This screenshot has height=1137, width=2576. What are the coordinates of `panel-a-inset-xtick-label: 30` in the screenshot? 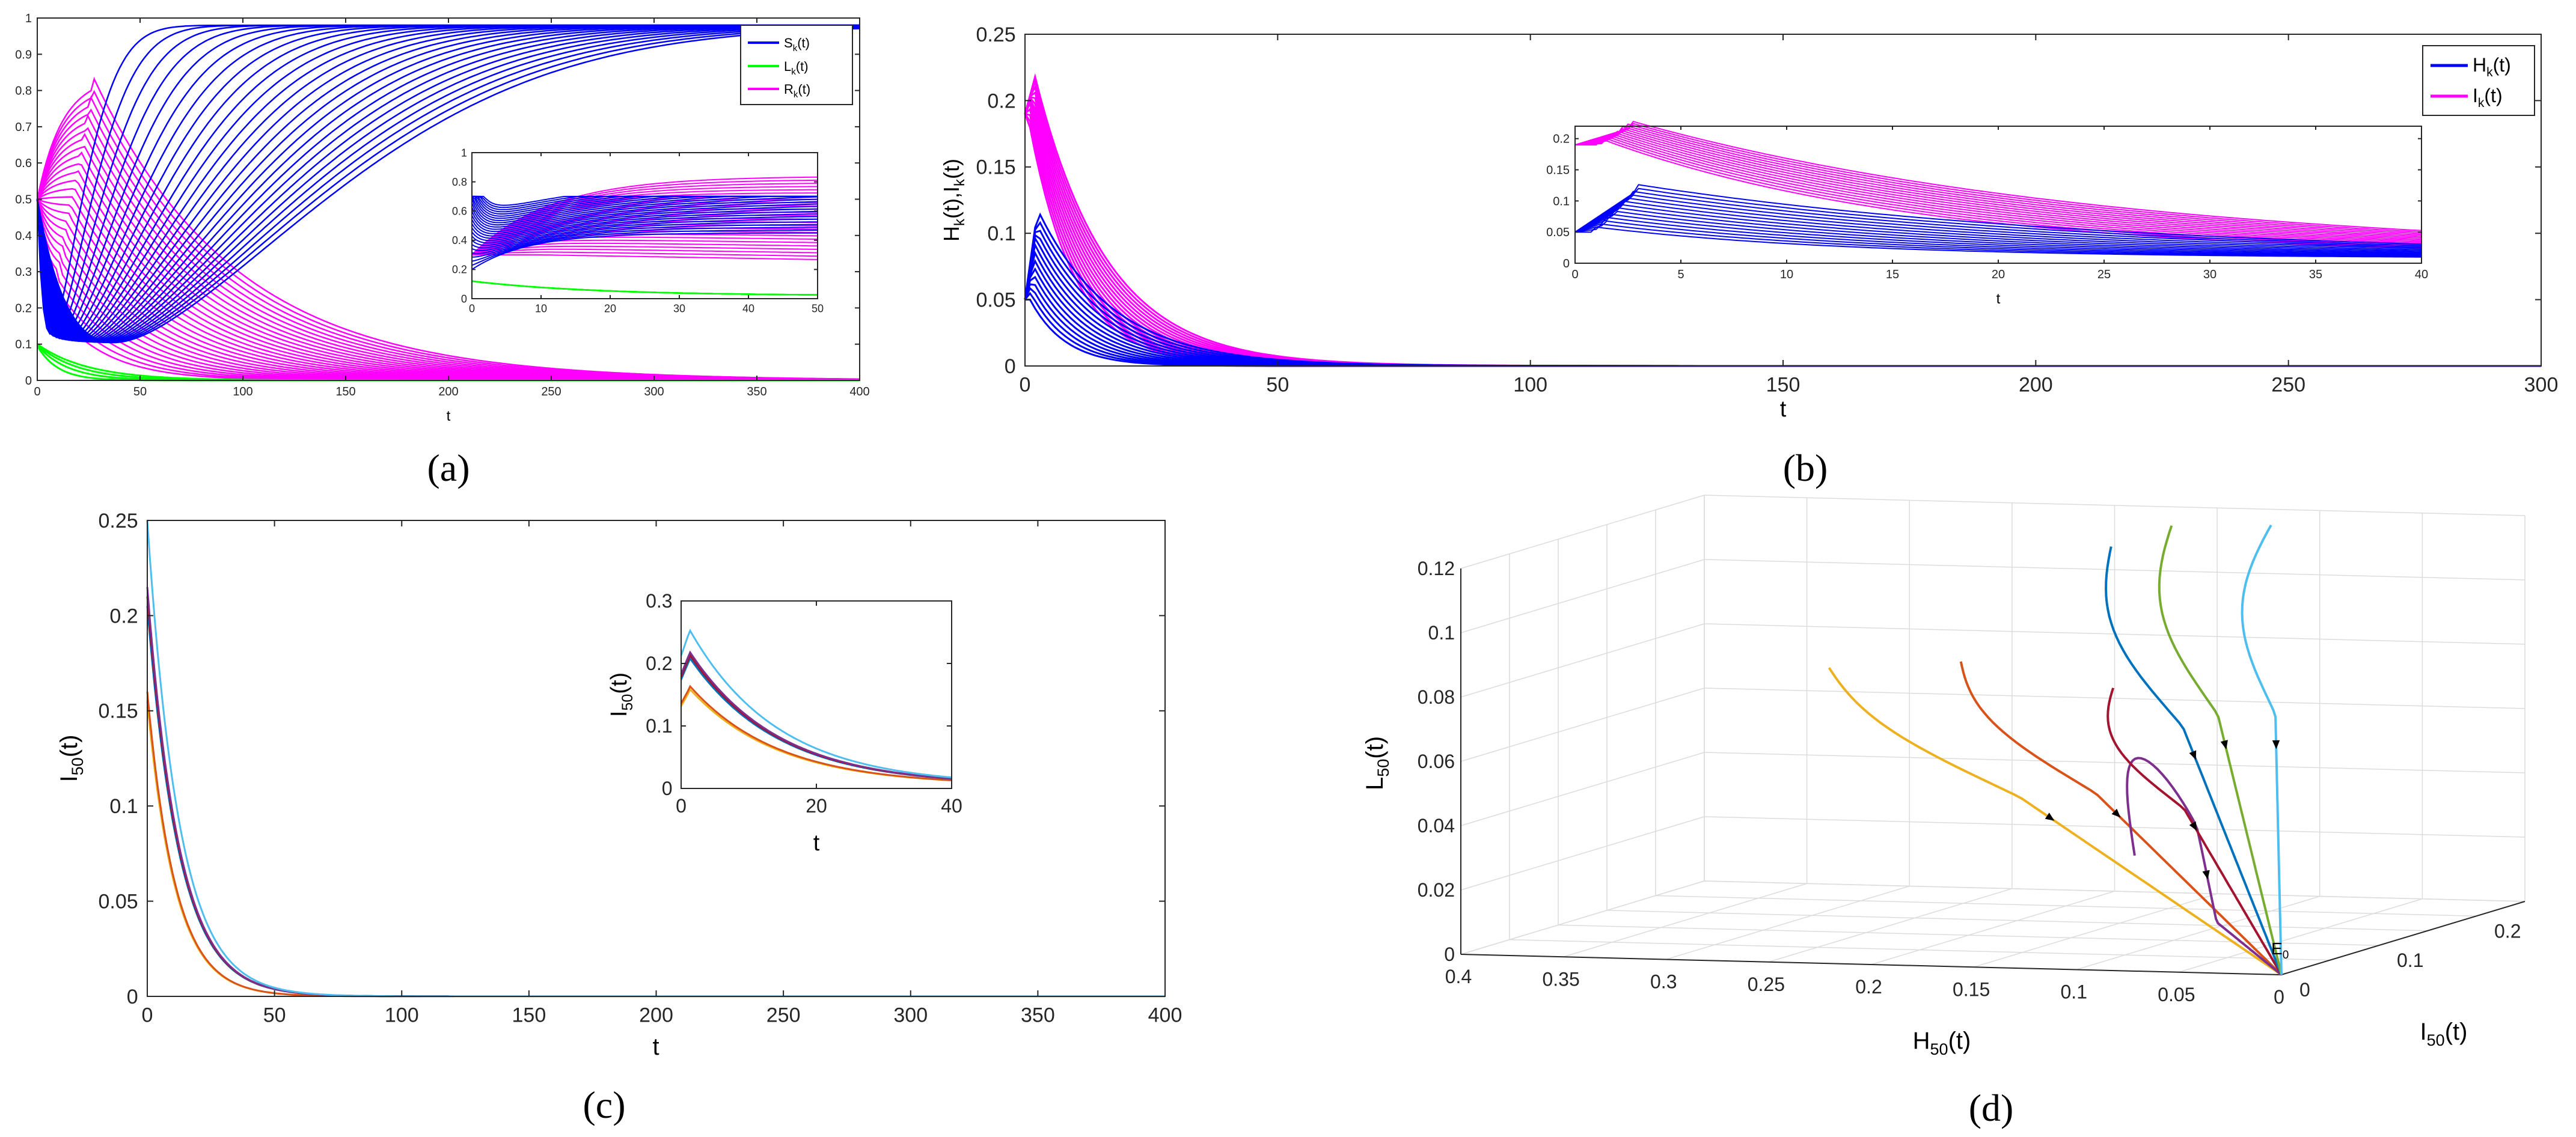 It's located at (679, 309).